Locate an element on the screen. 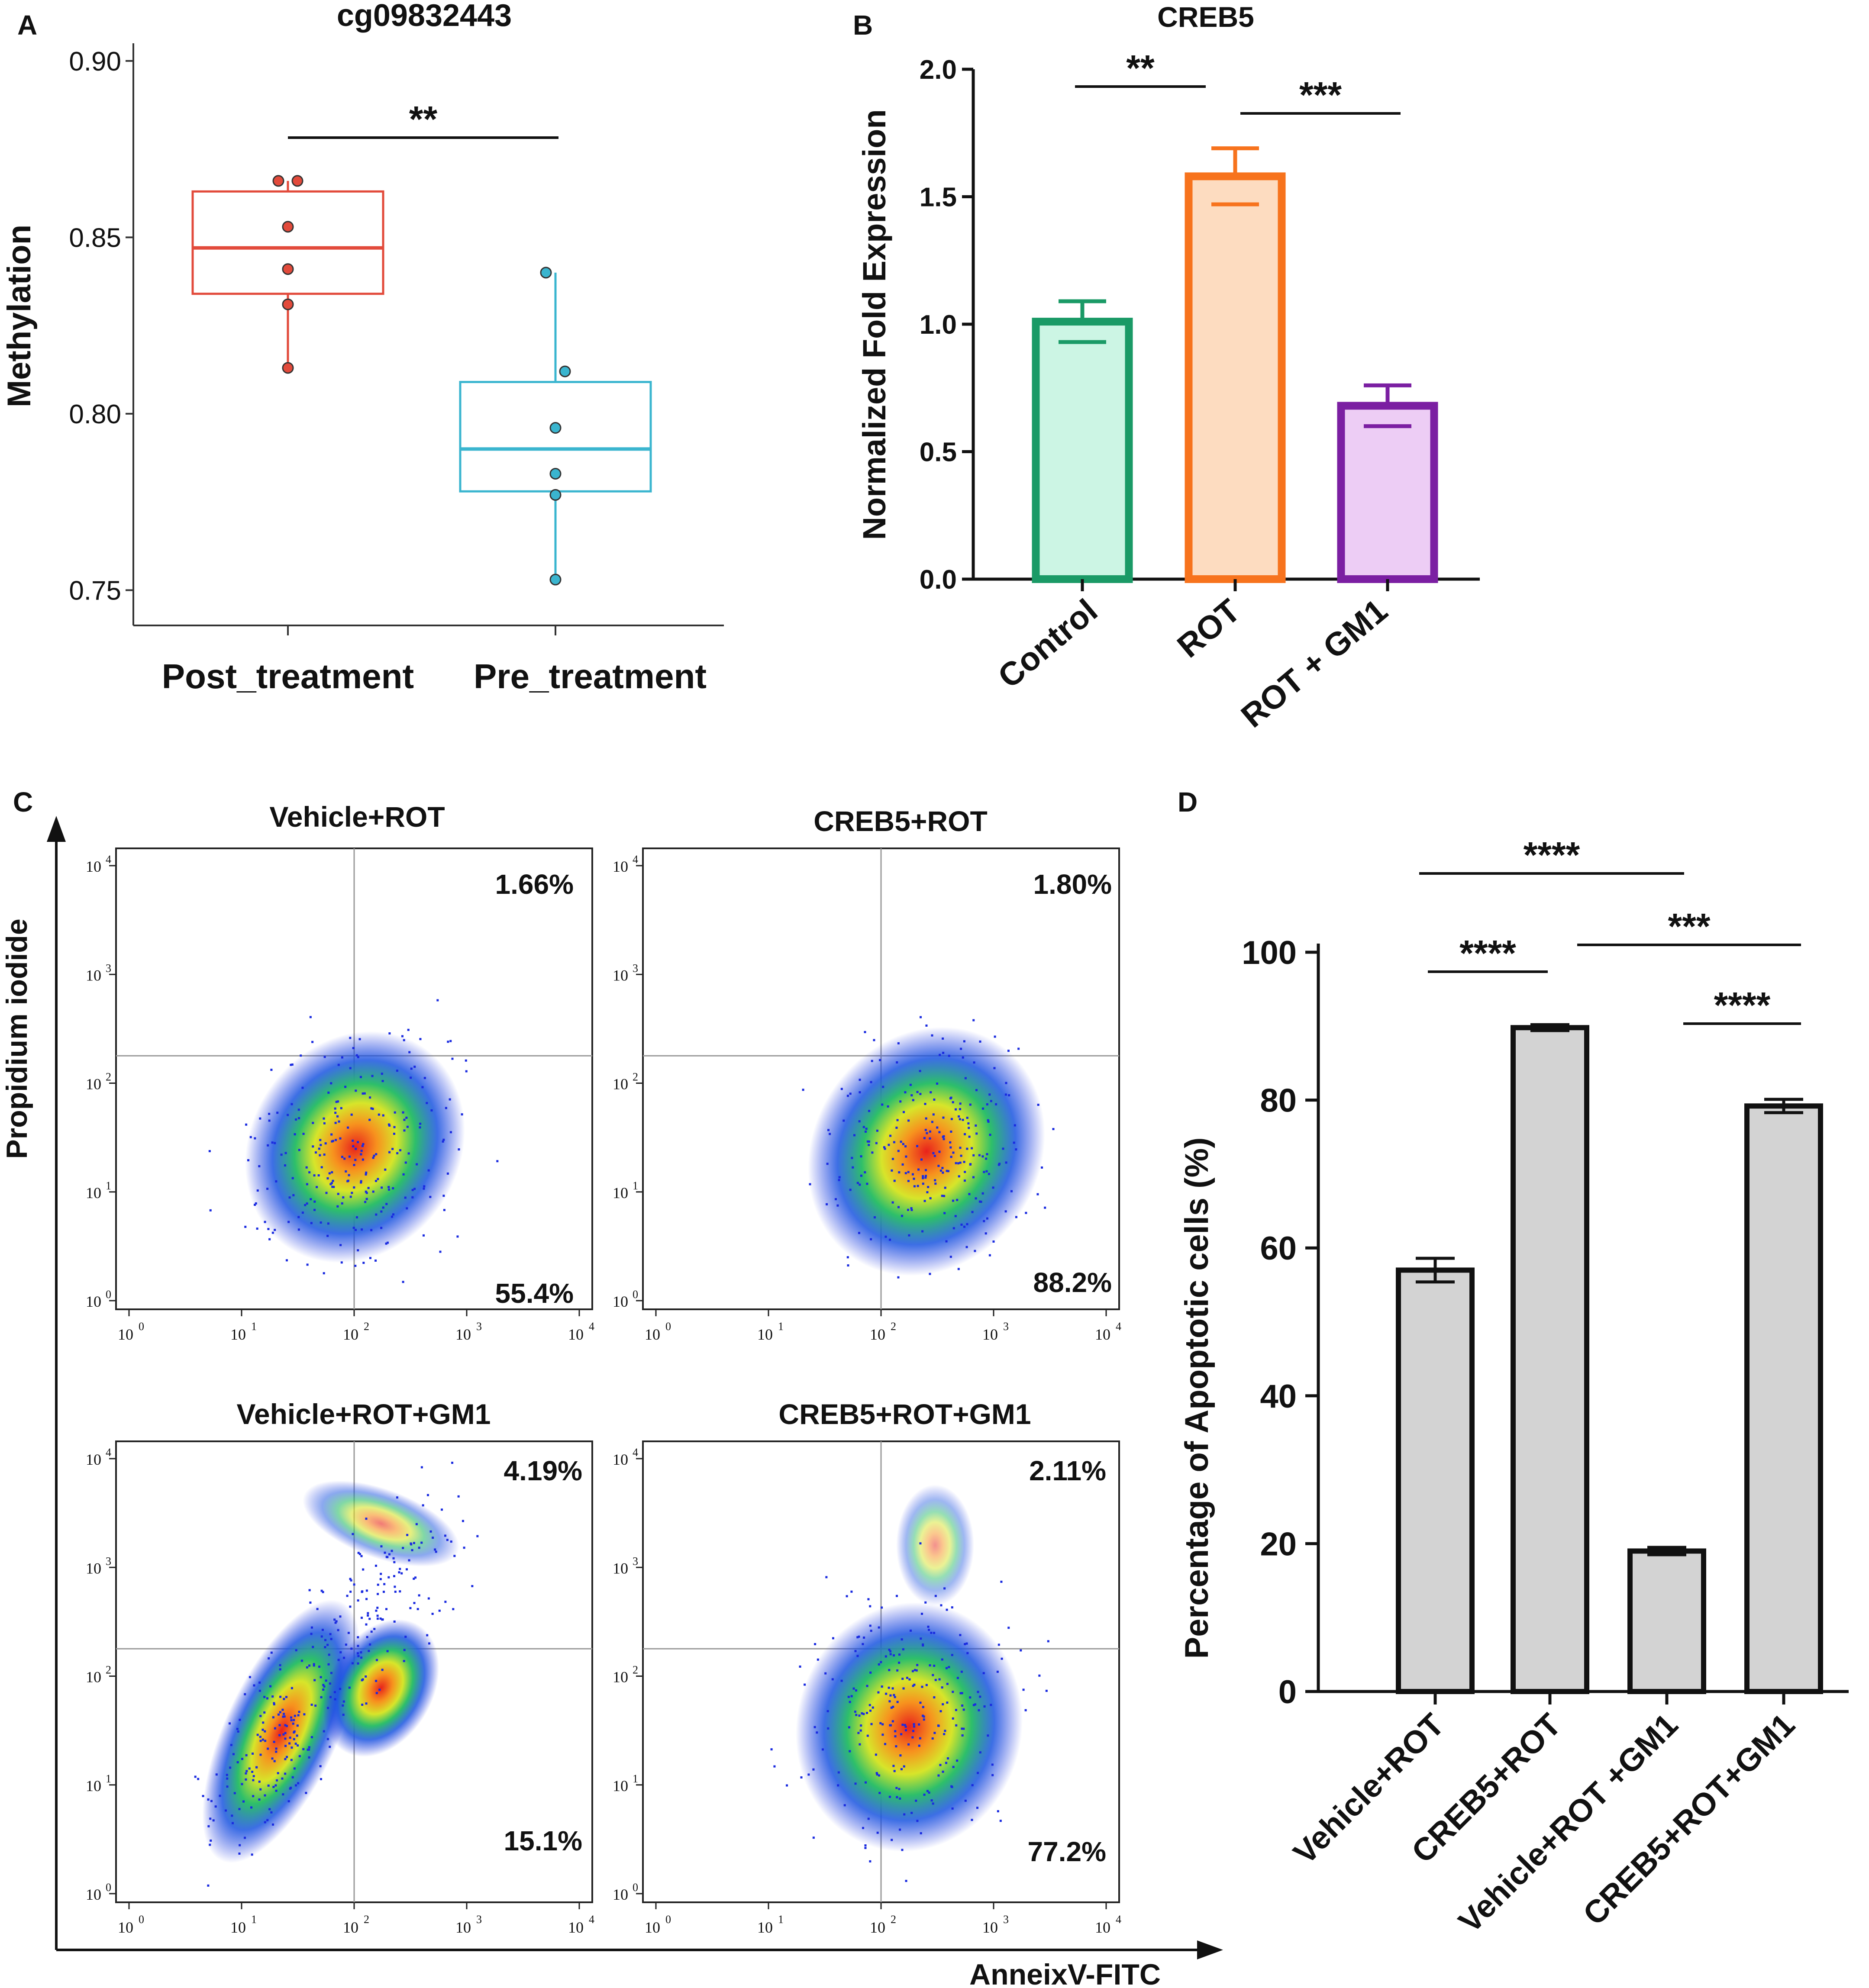 The width and height of the screenshot is (1869, 1988). flow-ytick-exponent: 3 is located at coordinates (635, 1561).